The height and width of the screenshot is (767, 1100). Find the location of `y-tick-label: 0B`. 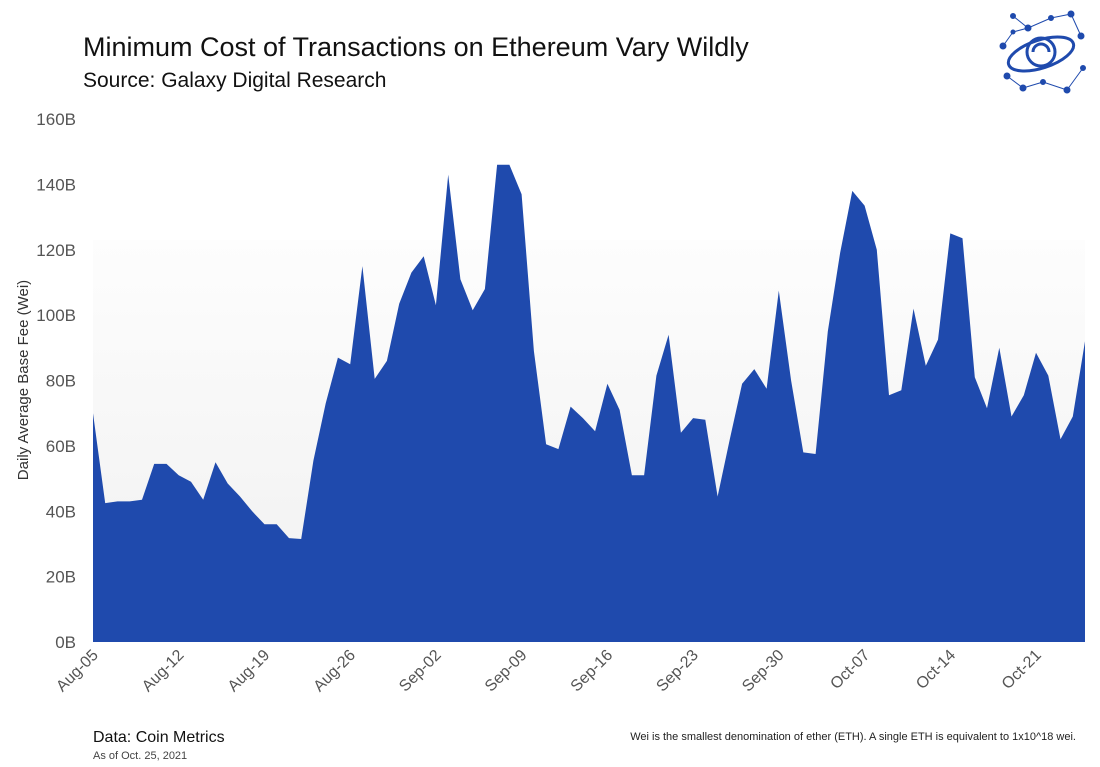

y-tick-label: 0B is located at coordinates (65, 642).